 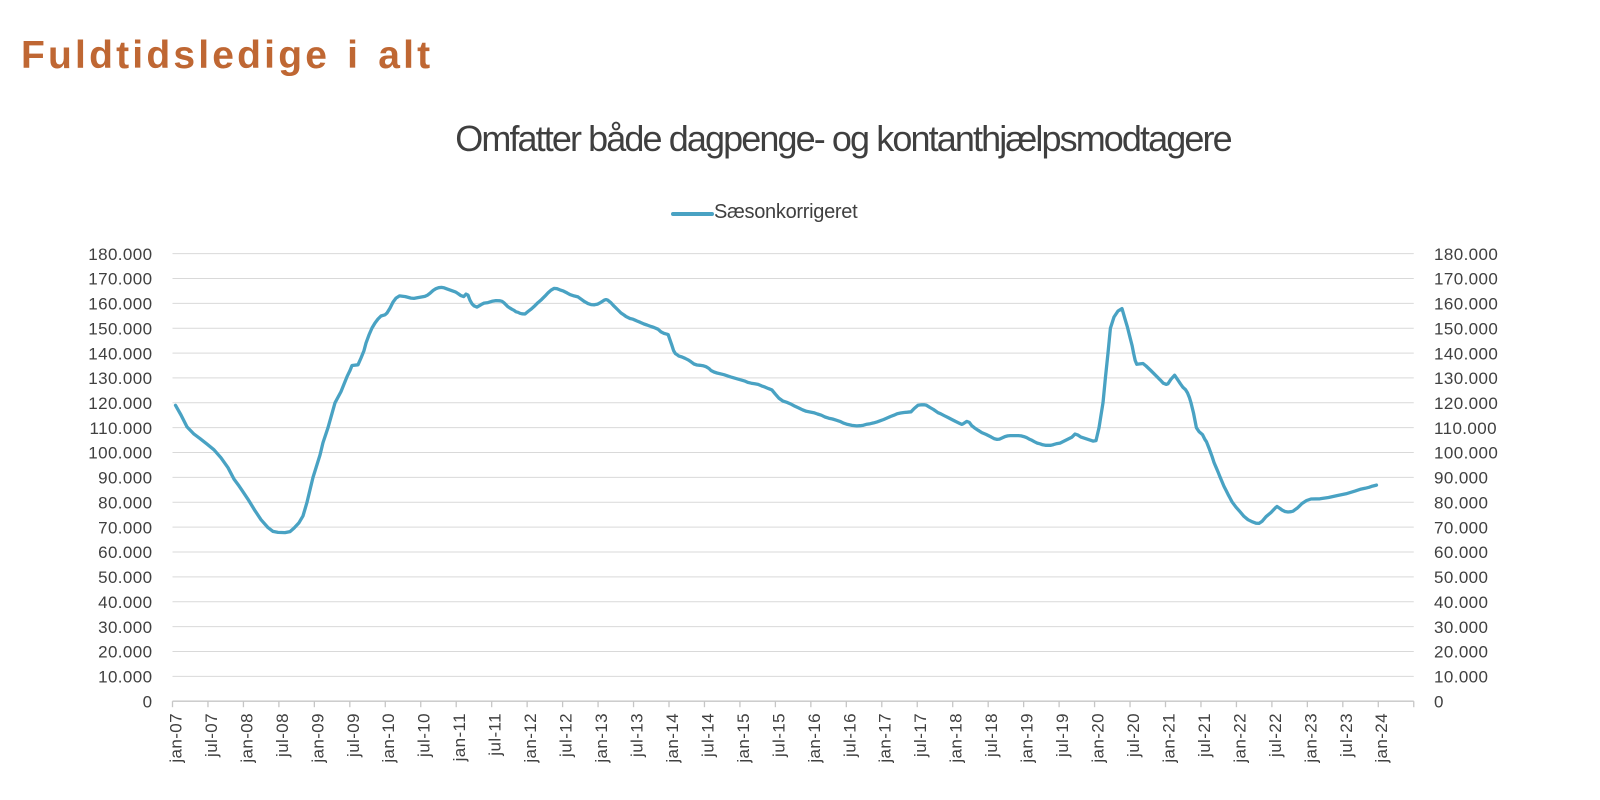 I want to click on svg-text: jul-13, so click(x=636, y=735).